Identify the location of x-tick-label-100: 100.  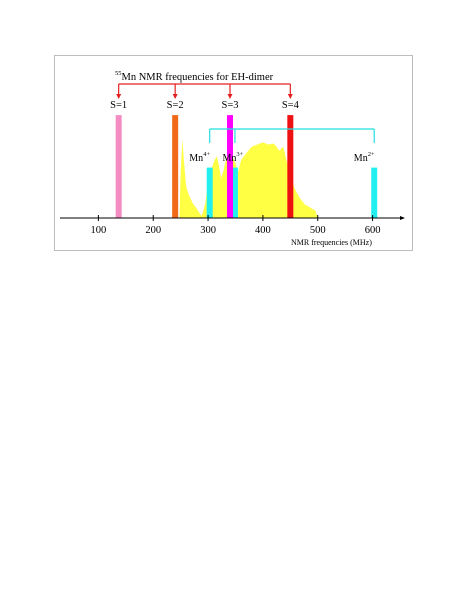
(99, 230).